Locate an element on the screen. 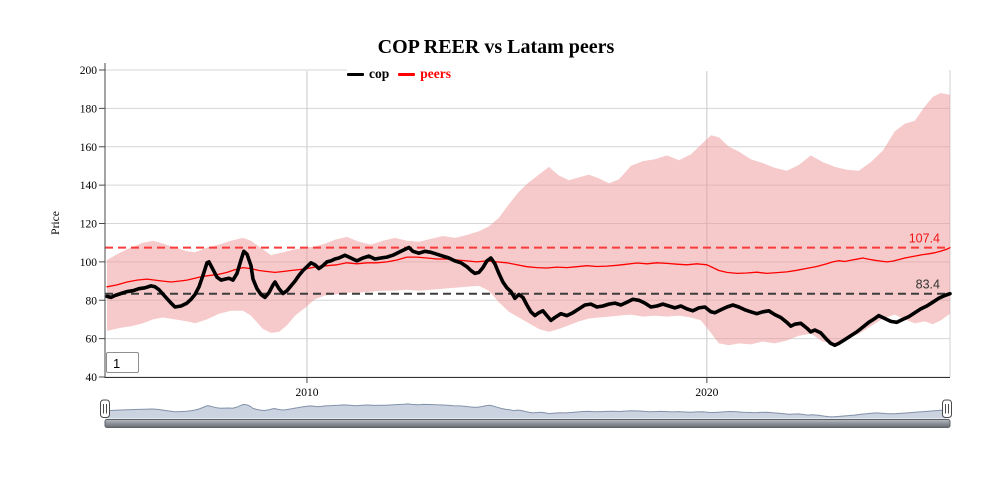 The image size is (992, 480). legend-item-cop: cop is located at coordinates (368, 74).